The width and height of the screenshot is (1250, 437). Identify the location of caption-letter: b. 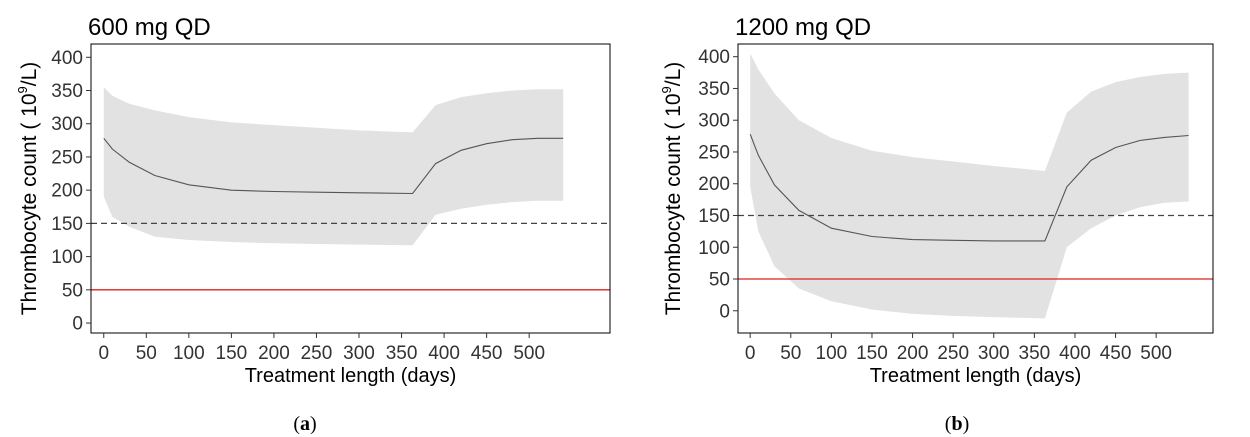
(956, 424).